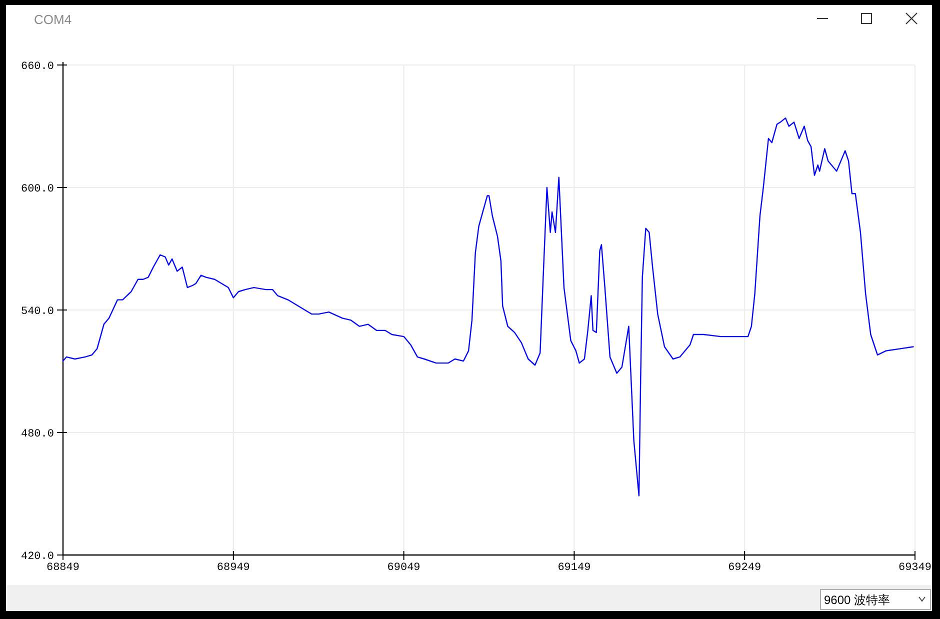  What do you see at coordinates (63, 568) in the screenshot?
I see `x-tick-label: 68849` at bounding box center [63, 568].